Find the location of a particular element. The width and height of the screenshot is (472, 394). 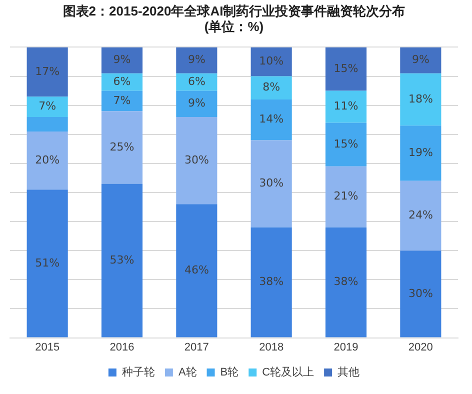

data-label: 24% is located at coordinates (420, 215).